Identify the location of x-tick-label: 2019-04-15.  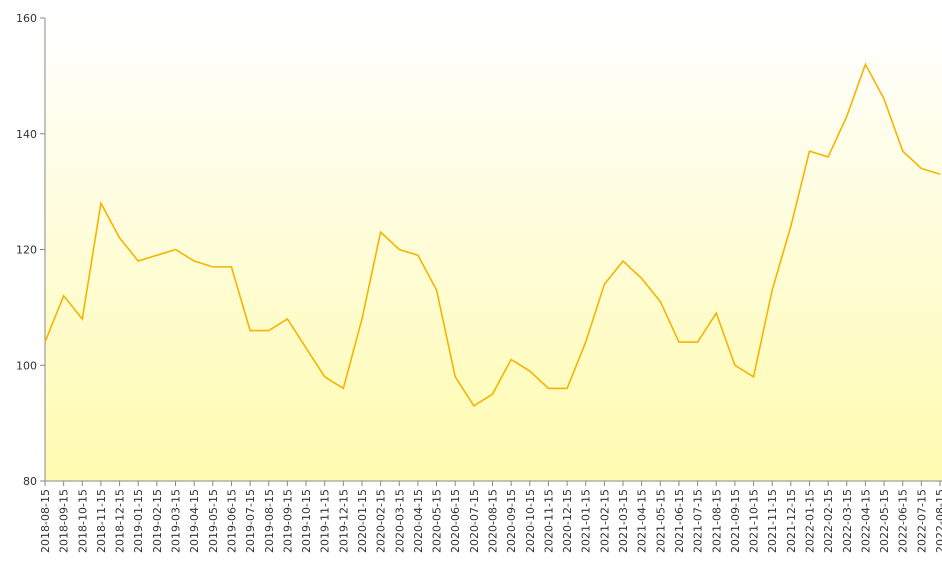
(194, 521).